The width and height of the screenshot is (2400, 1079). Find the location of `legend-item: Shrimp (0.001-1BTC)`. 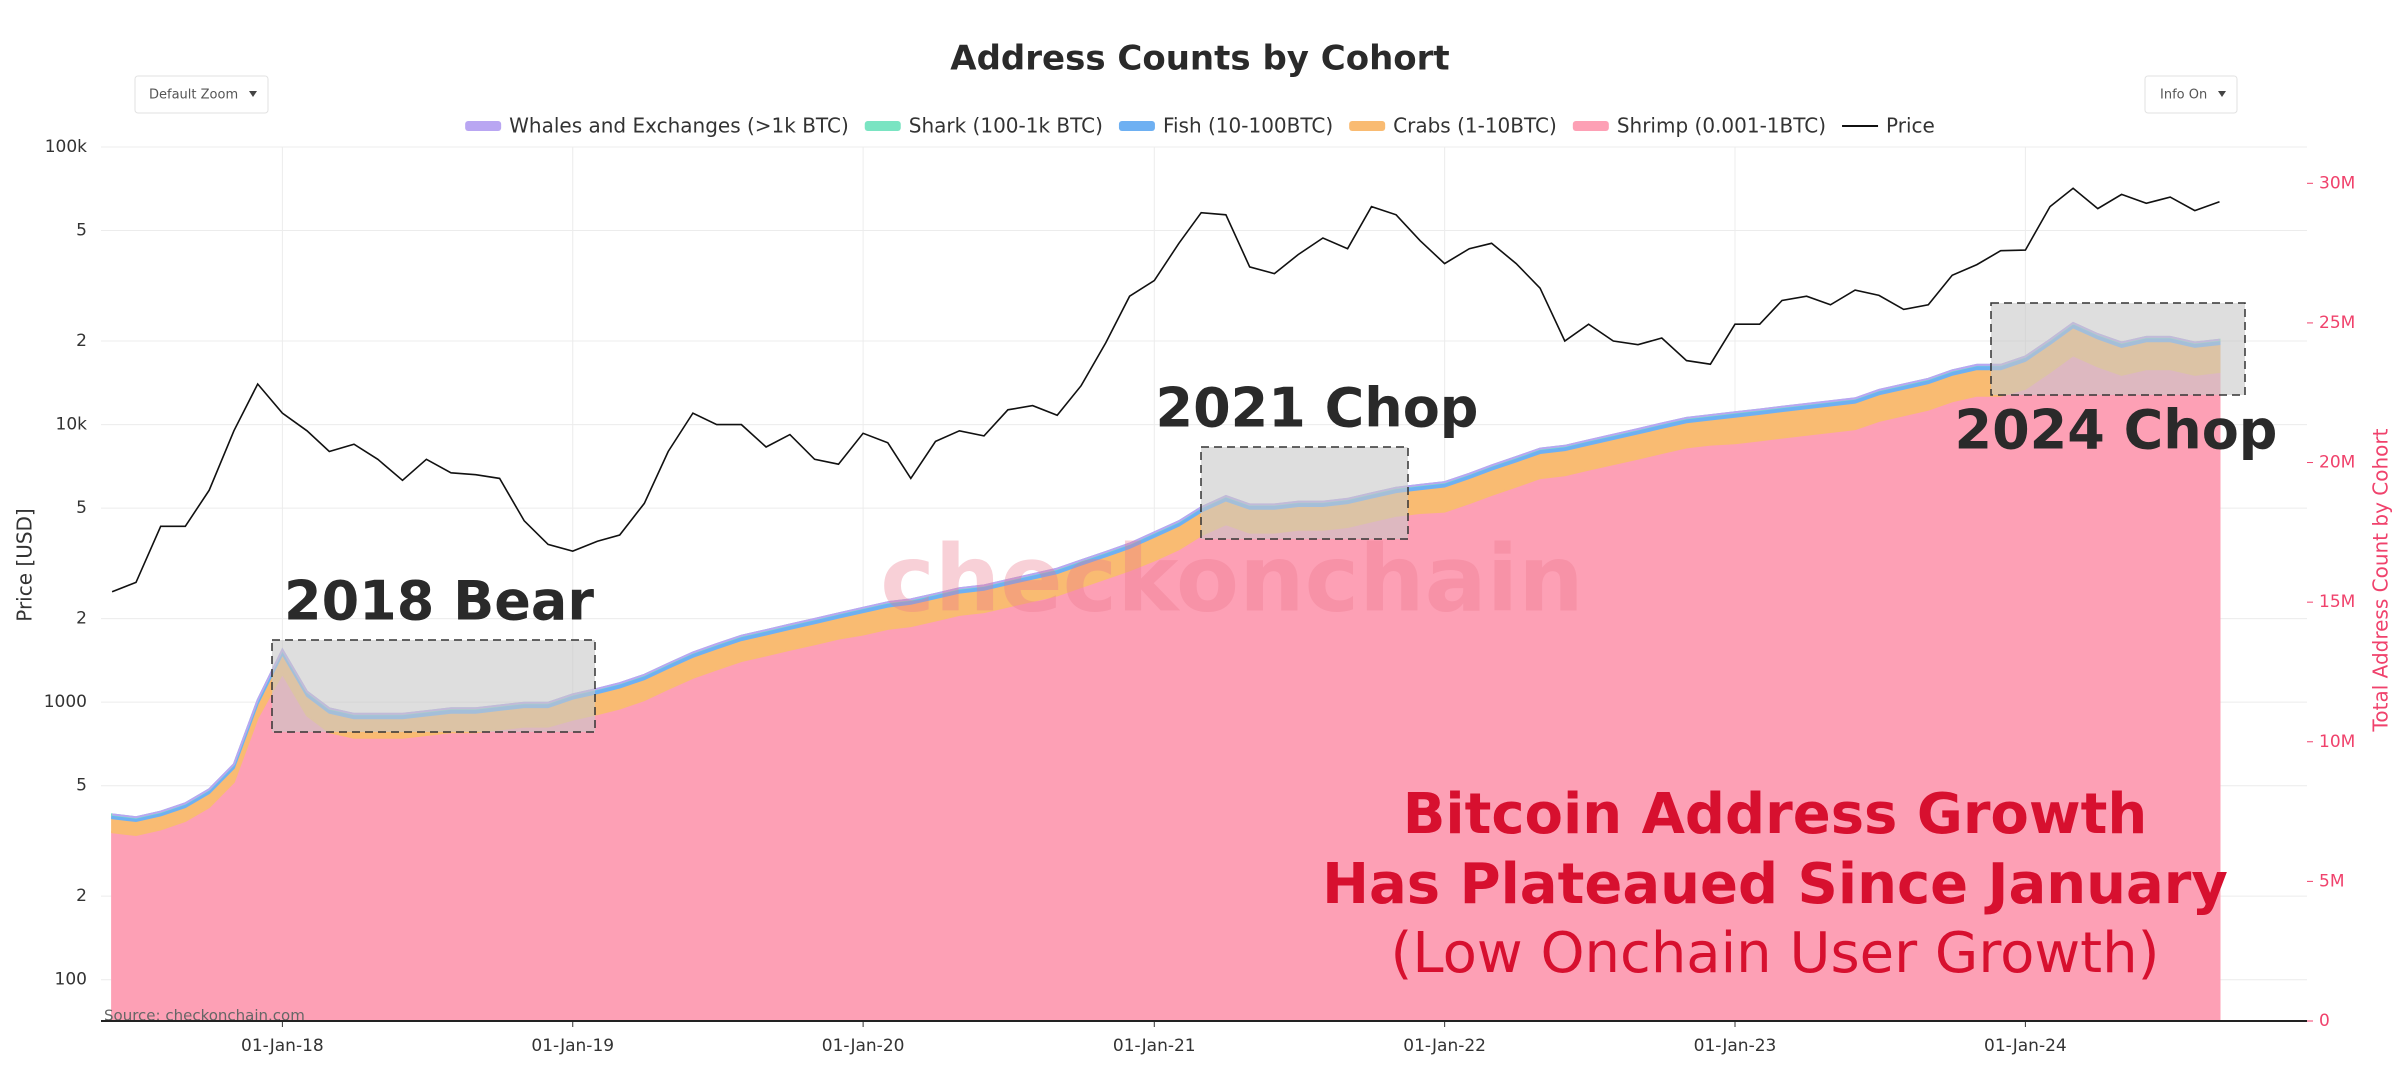

legend-item: Shrimp (0.001-1BTC) is located at coordinates (1699, 126).